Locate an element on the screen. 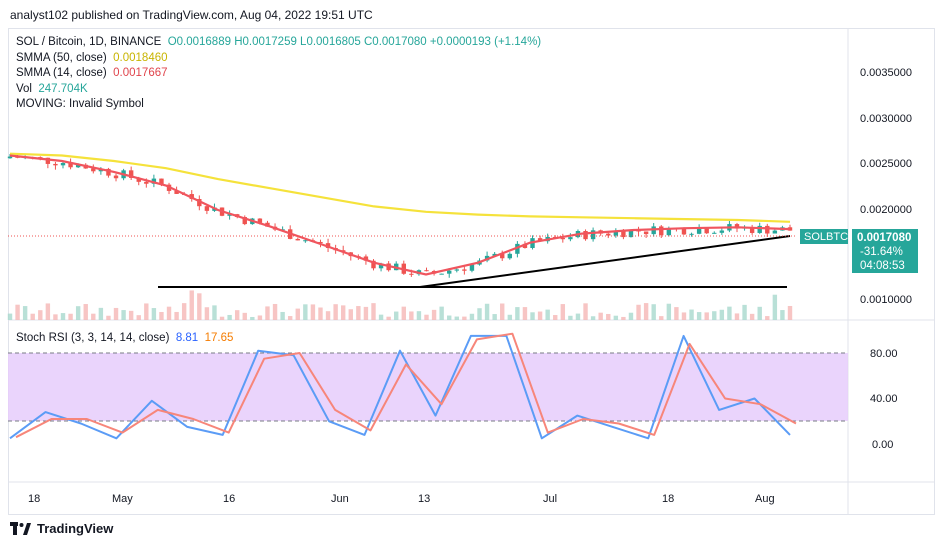 The image size is (941, 548). y-tick-label: 0.0020000 is located at coordinates (886, 210).